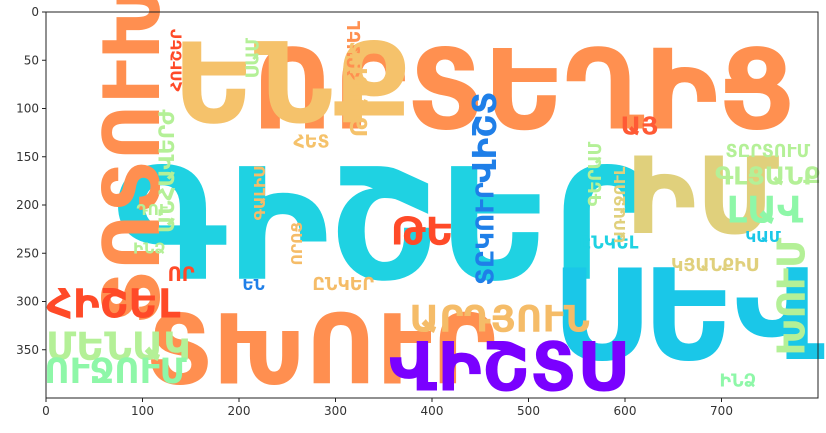  What do you see at coordinates (499, 318) in the screenshot?
I see `word: ԱՐԴՅՈՒՆ` at bounding box center [499, 318].